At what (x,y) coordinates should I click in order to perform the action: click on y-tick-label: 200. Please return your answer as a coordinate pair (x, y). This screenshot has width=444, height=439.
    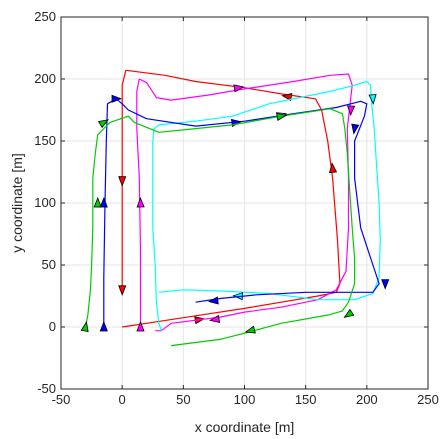
    Looking at the image, I should click on (45, 78).